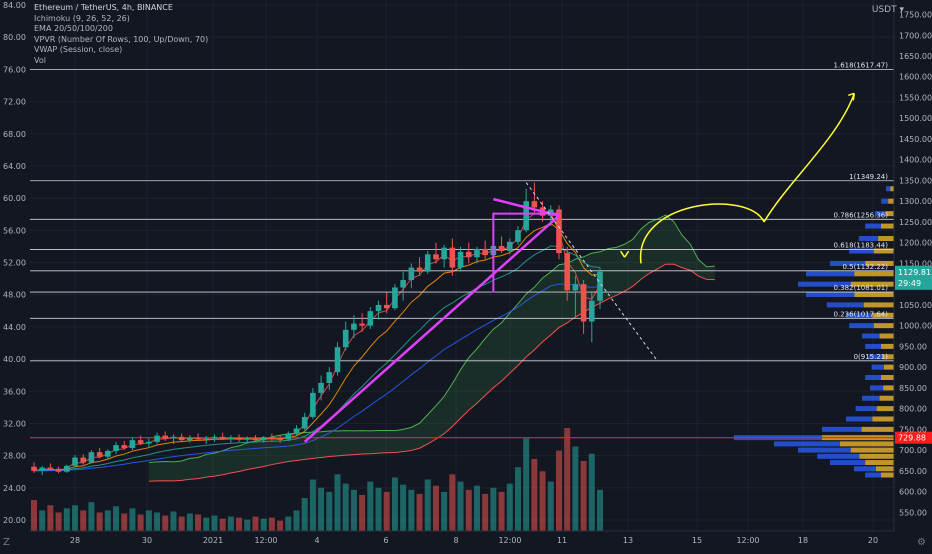 This screenshot has height=554, width=932. Describe the element at coordinates (75, 540) in the screenshot. I see `x-axis-tick: 28` at that location.